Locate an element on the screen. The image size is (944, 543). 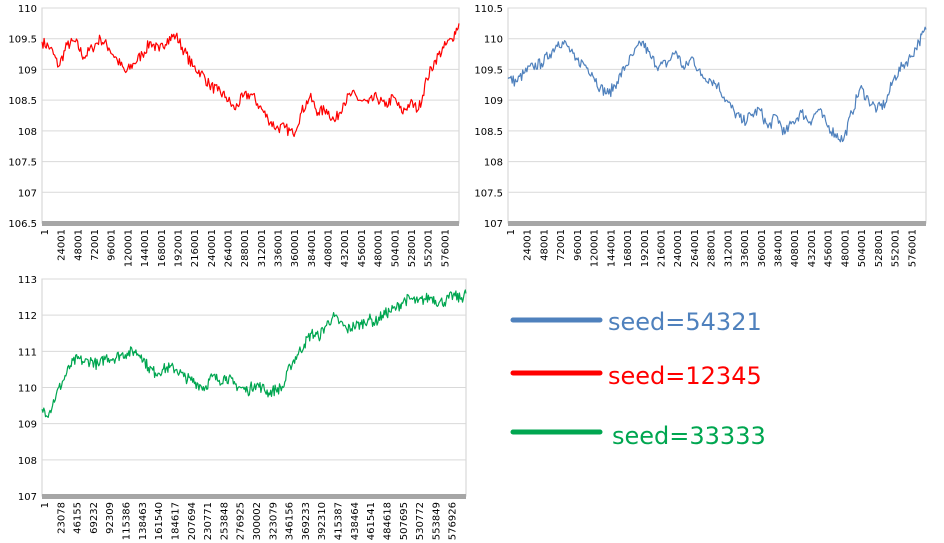
x-tick-label: 115386 is located at coordinates (127, 521).